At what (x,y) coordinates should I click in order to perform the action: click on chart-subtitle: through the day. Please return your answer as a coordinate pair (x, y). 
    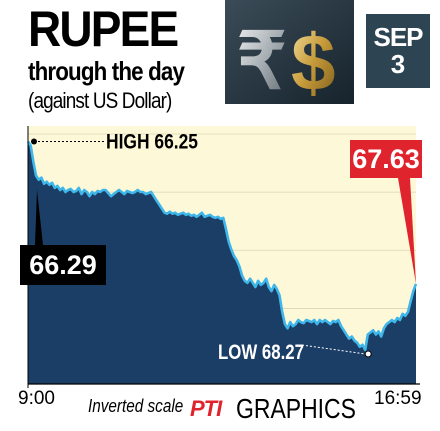
    Looking at the image, I should click on (106, 71).